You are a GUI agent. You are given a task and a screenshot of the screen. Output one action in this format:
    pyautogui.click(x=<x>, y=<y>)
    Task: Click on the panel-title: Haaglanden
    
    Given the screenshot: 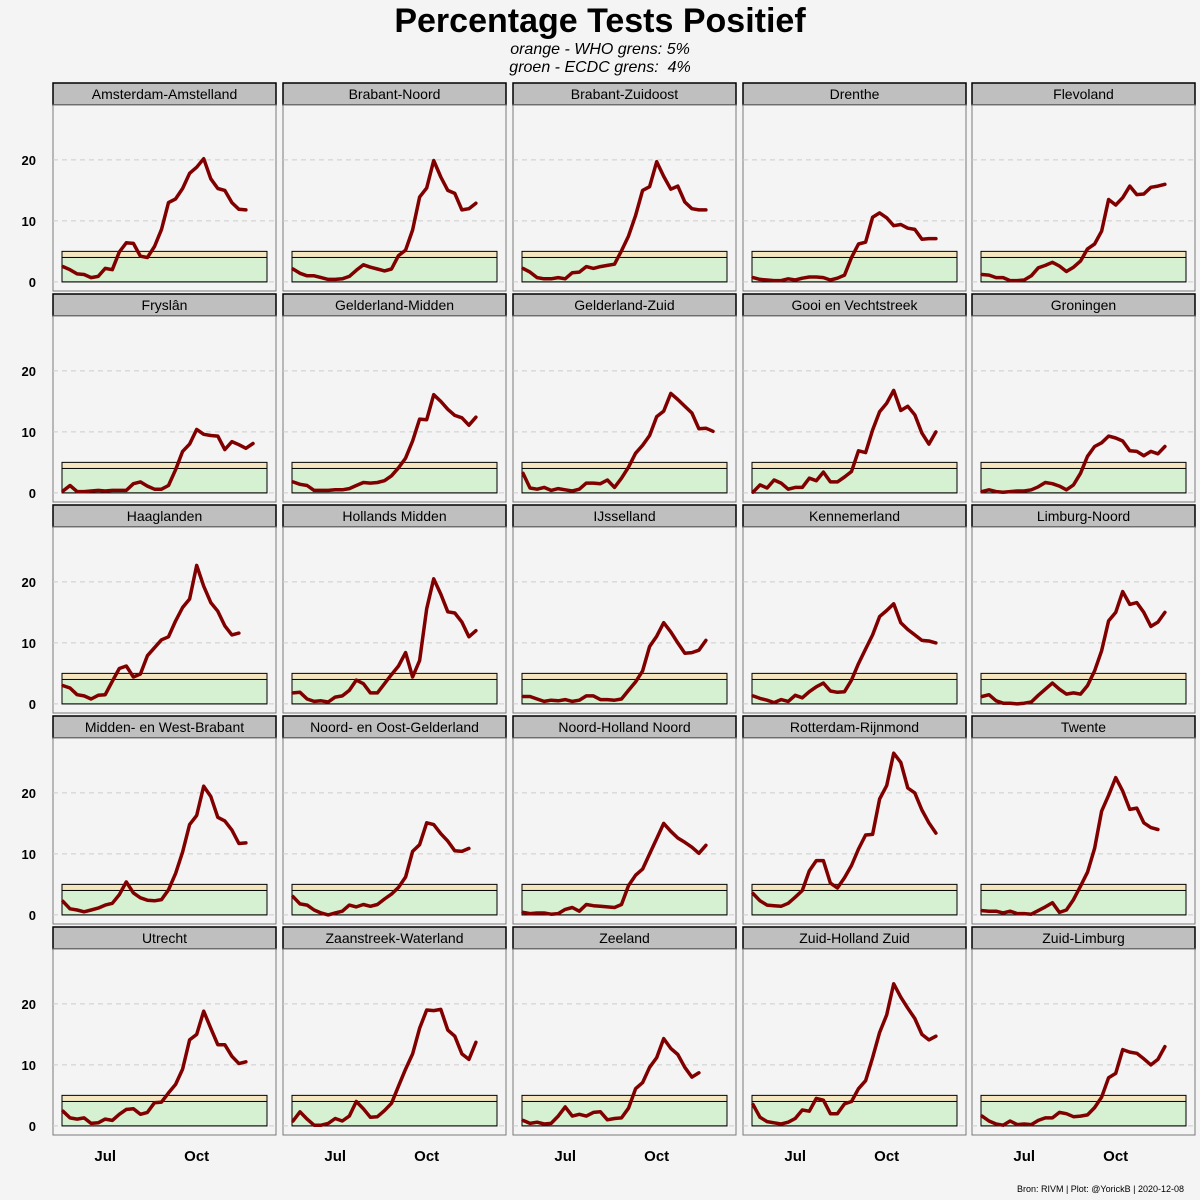 What is the action you would take?
    pyautogui.click(x=165, y=516)
    